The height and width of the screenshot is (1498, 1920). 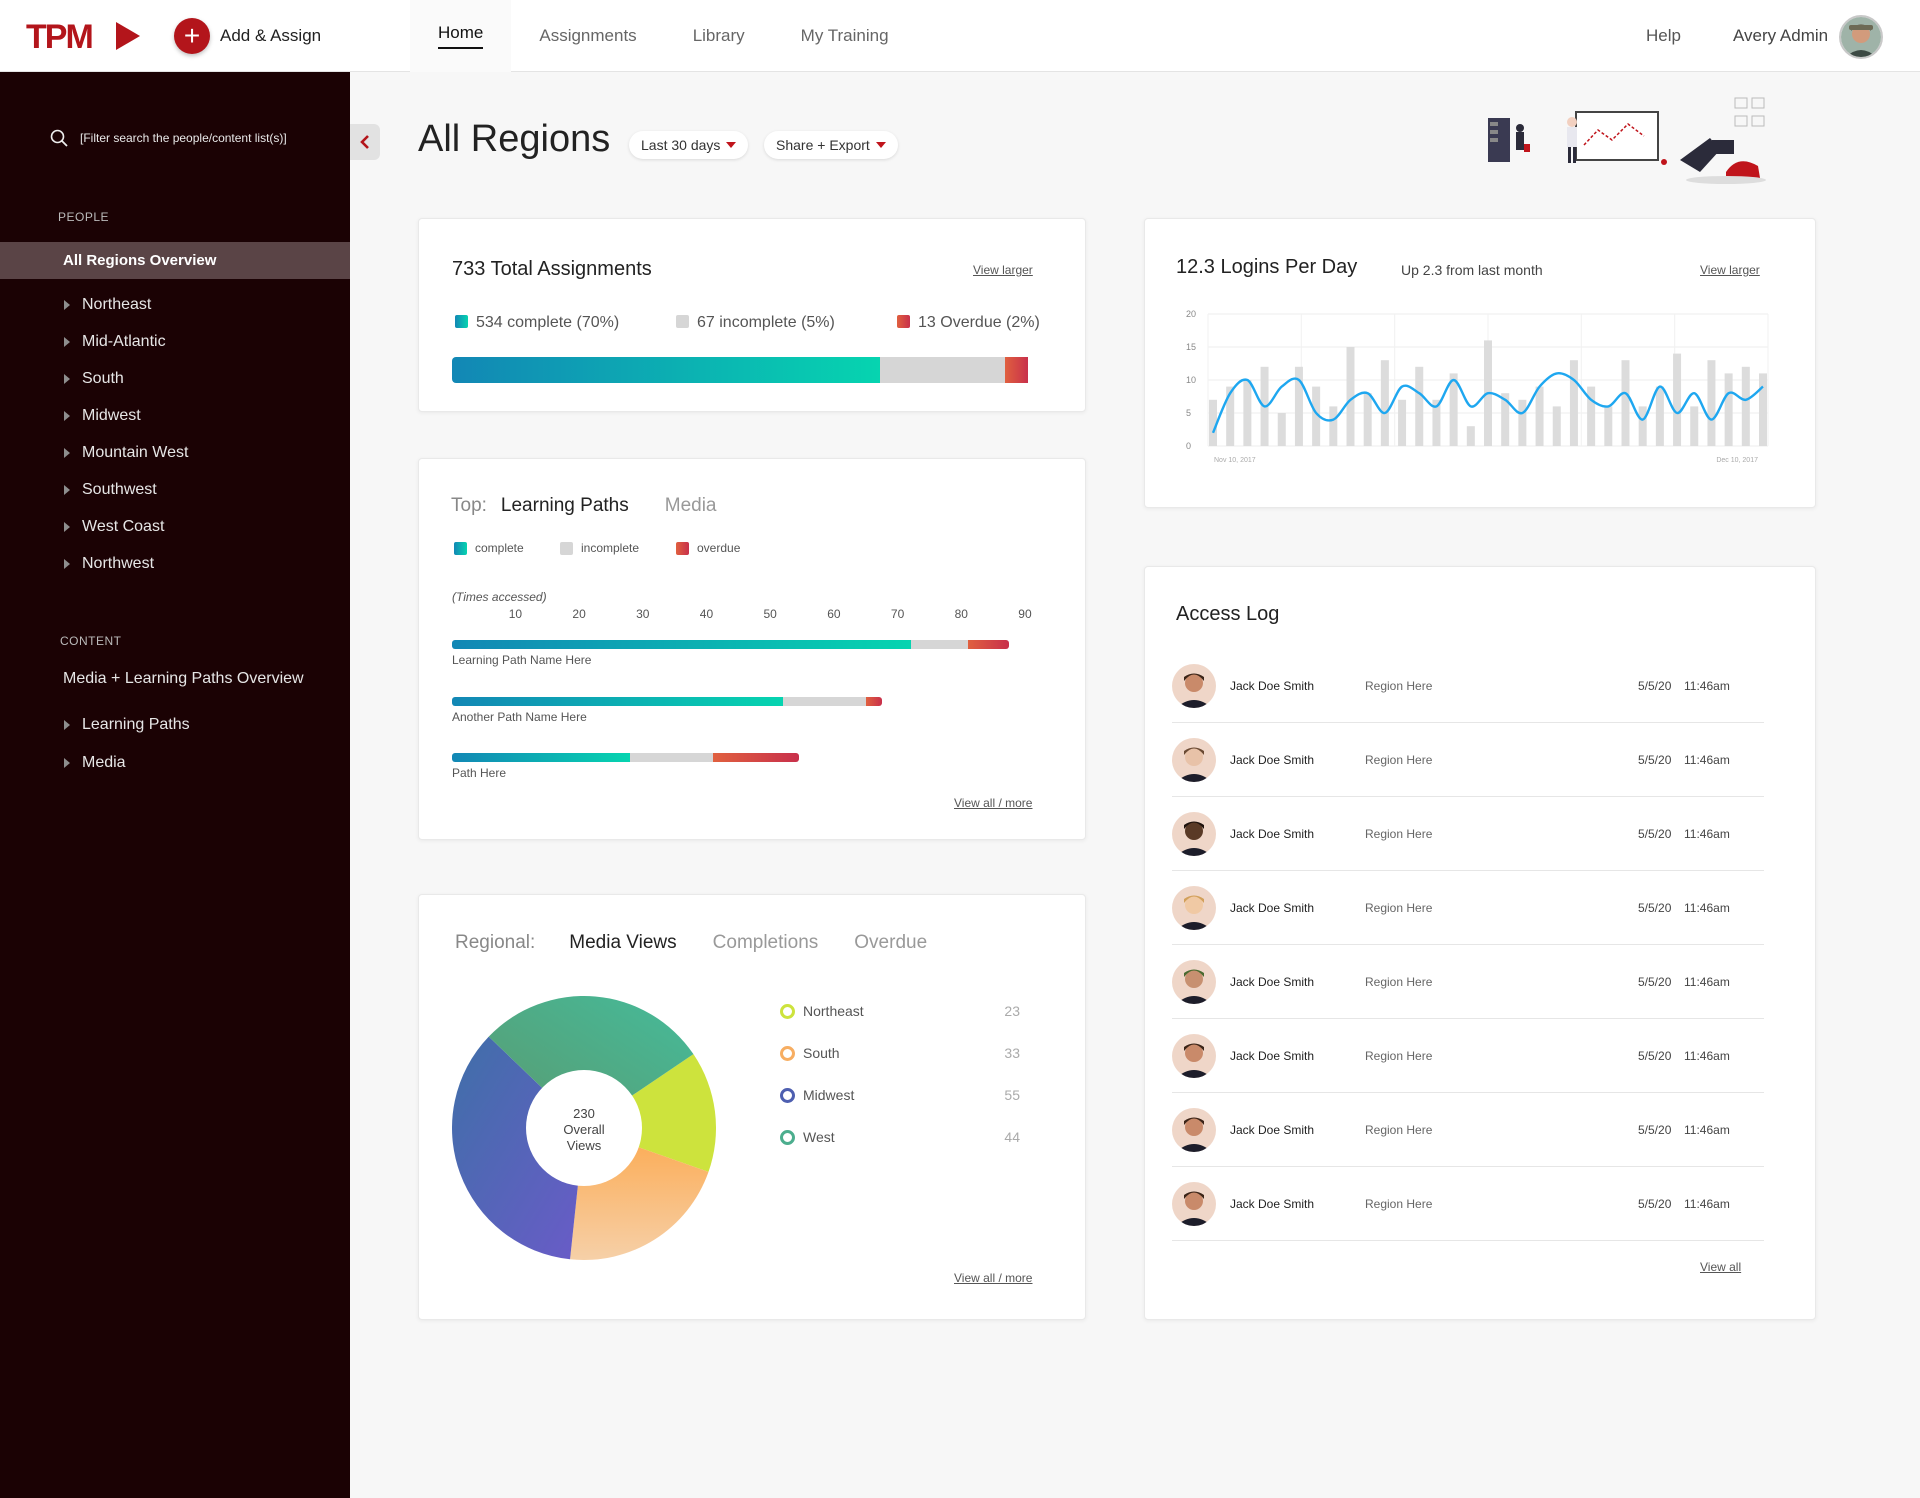 What do you see at coordinates (479, 773) in the screenshot?
I see `path-name: Path Here` at bounding box center [479, 773].